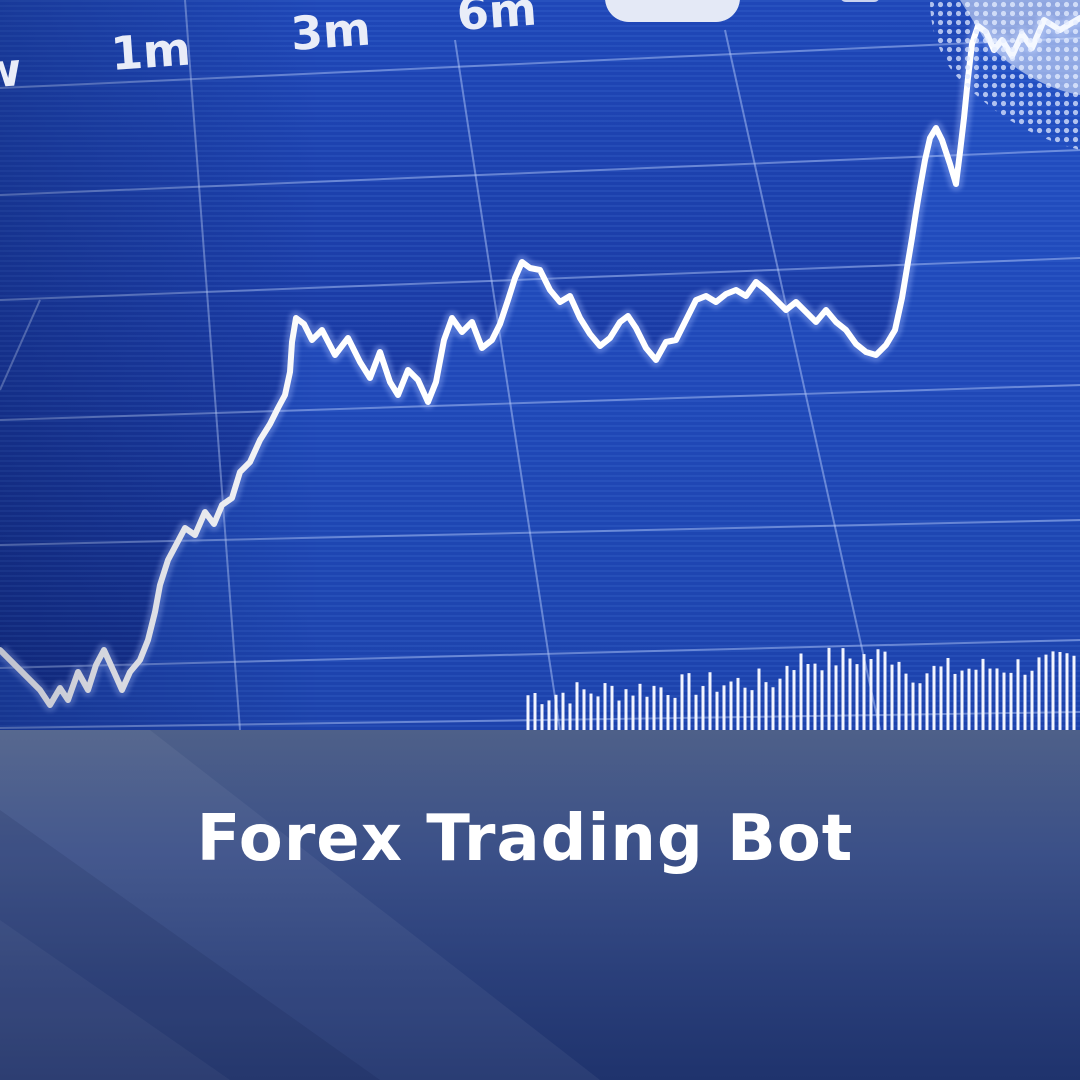 Image resolution: width=1080 pixels, height=1080 pixels. I want to click on timeframe-1m: 1m, so click(151, 51).